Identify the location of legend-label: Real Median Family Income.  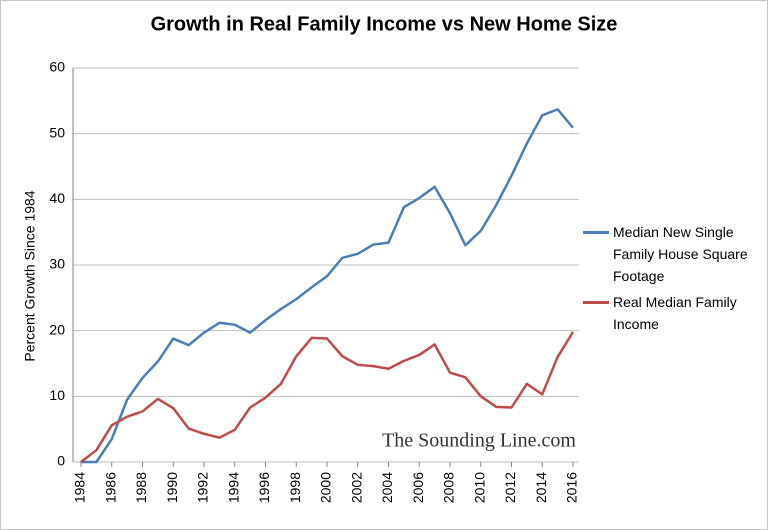
(675, 313).